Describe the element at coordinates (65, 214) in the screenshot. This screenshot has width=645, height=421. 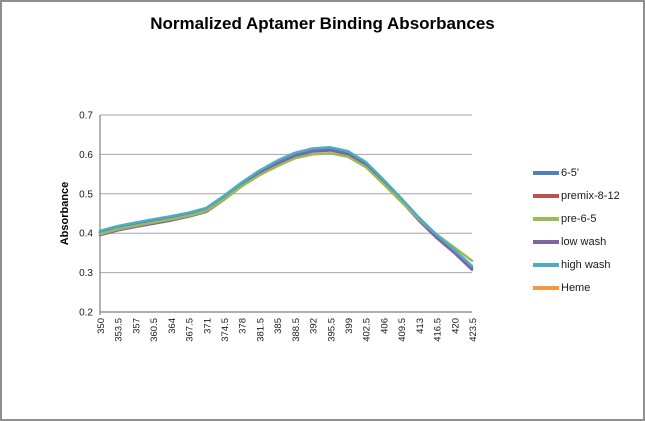
I see `y-axis-title: Absorbance` at that location.